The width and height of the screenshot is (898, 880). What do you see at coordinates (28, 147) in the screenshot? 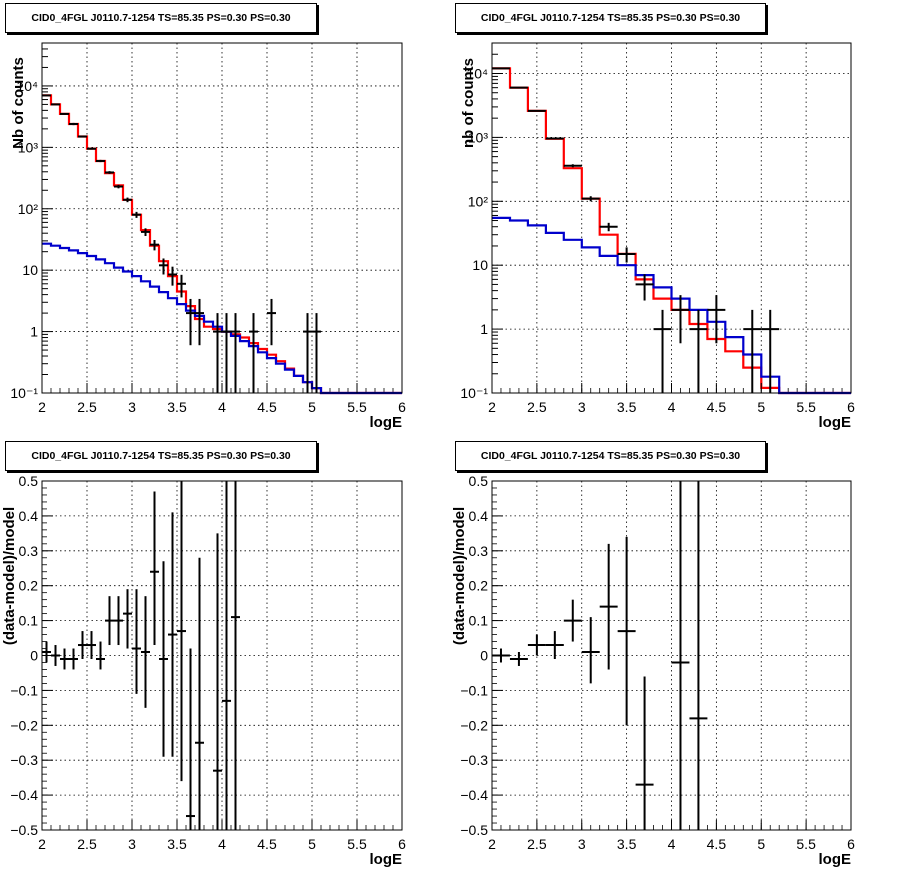
I see `y-tick-label: 10³` at bounding box center [28, 147].